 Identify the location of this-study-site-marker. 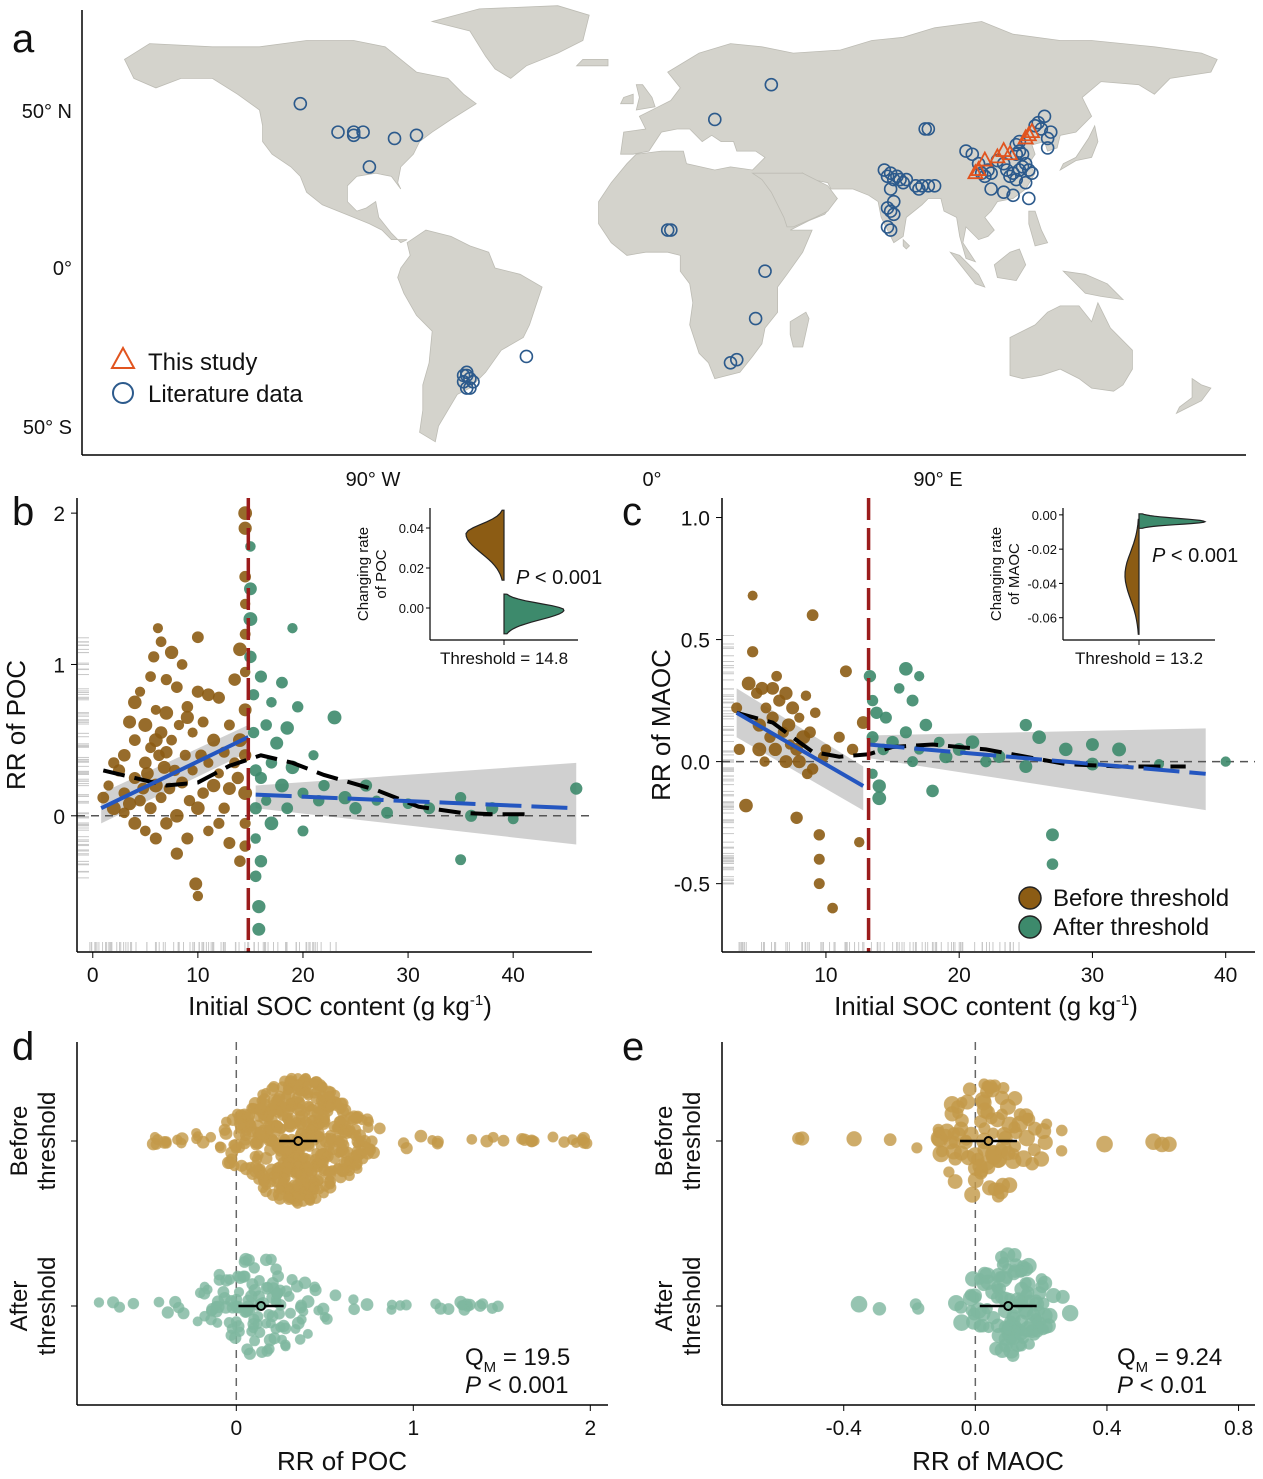
(985, 158).